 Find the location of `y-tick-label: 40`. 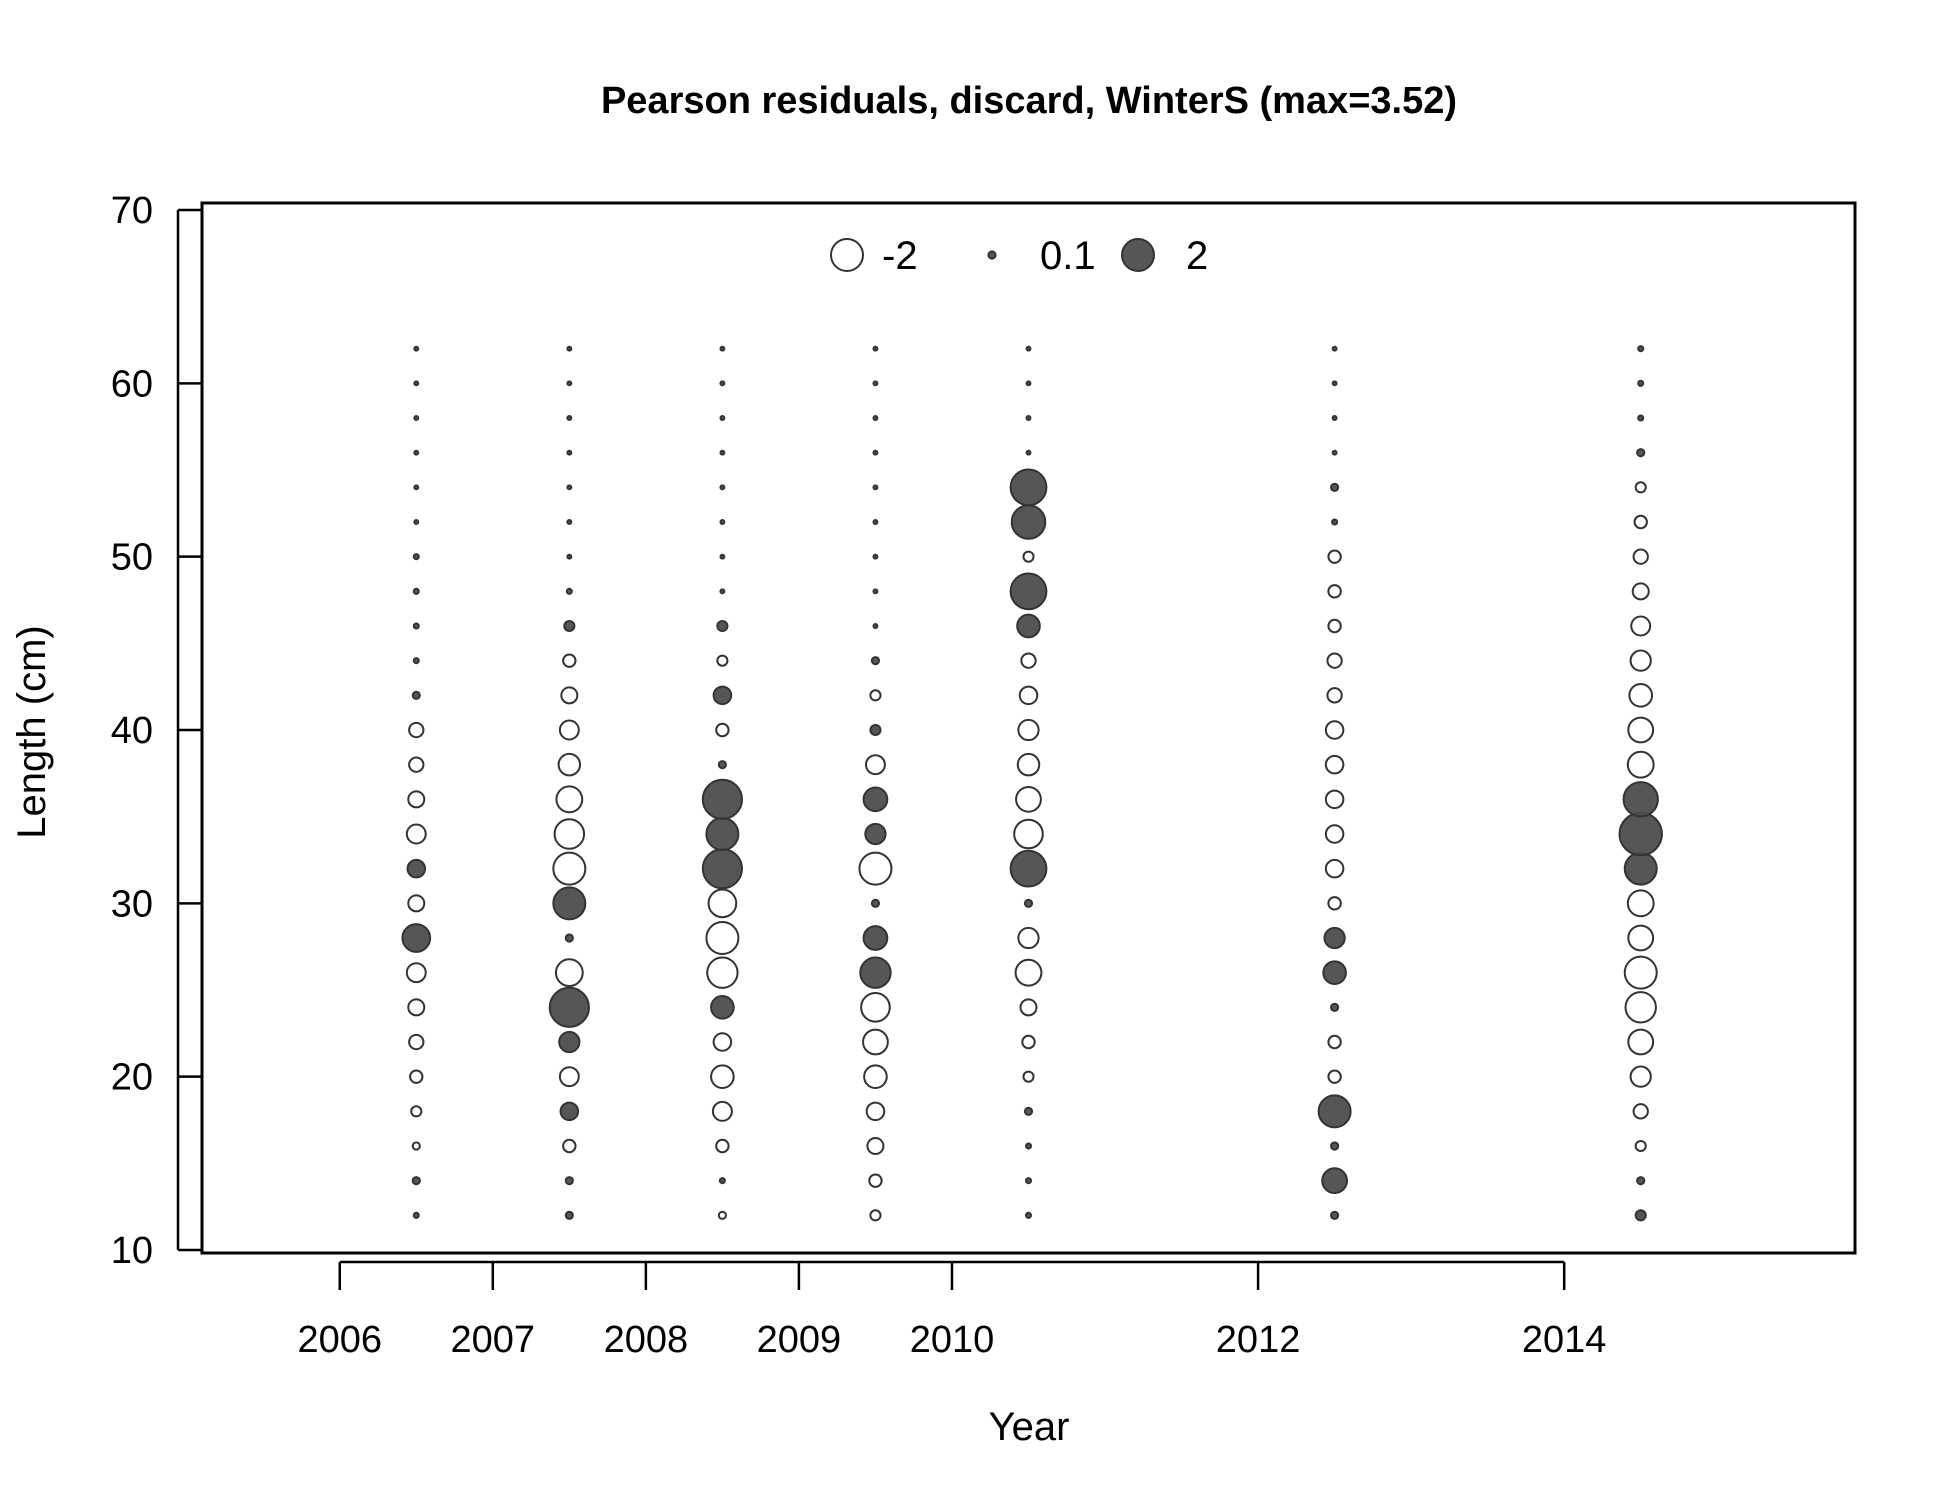

y-tick-label: 40 is located at coordinates (132, 731).